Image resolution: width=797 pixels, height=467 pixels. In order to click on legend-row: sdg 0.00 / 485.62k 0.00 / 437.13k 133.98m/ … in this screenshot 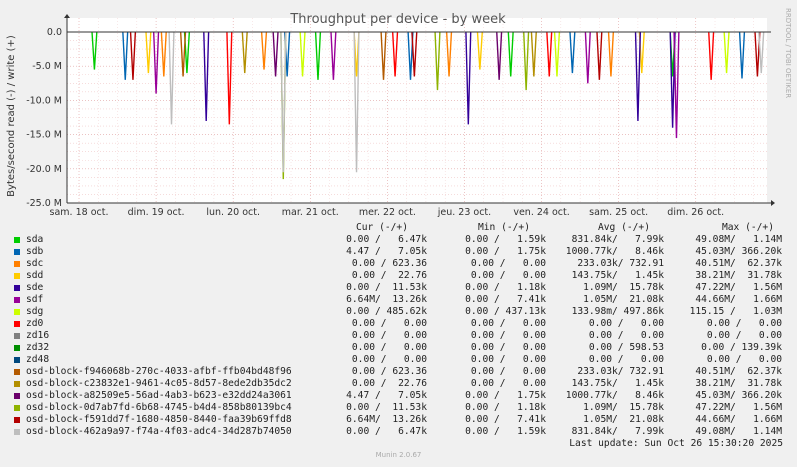, I will do `click(398, 312)`.